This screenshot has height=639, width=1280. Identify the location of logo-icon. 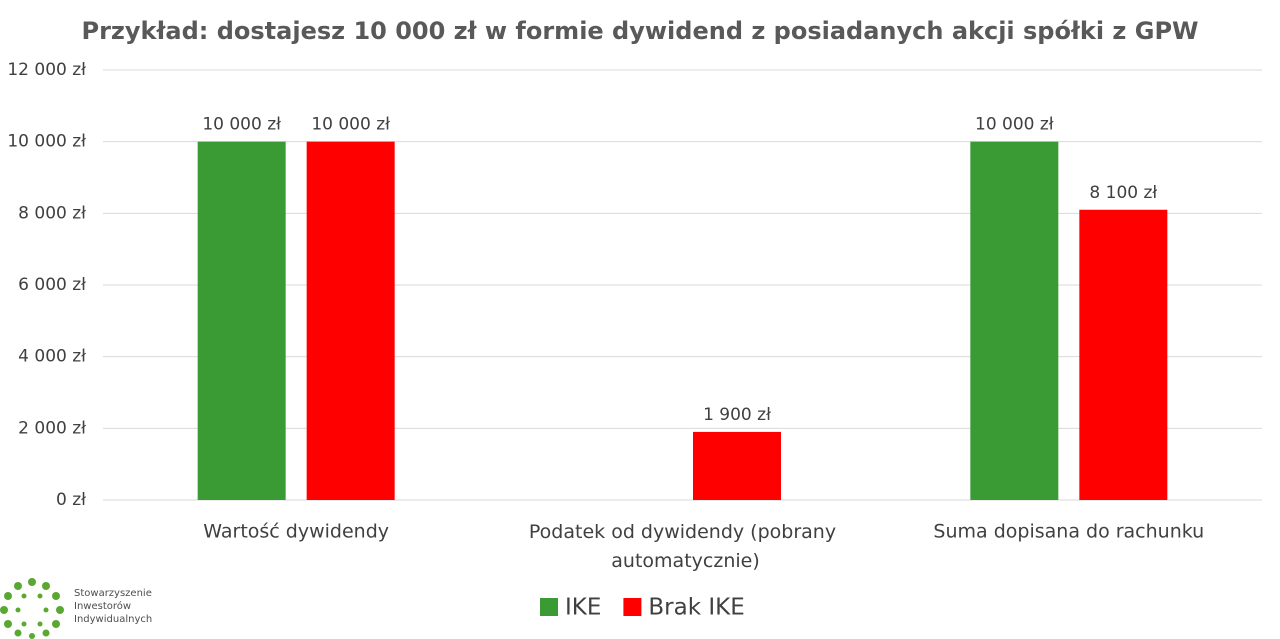
(32, 608).